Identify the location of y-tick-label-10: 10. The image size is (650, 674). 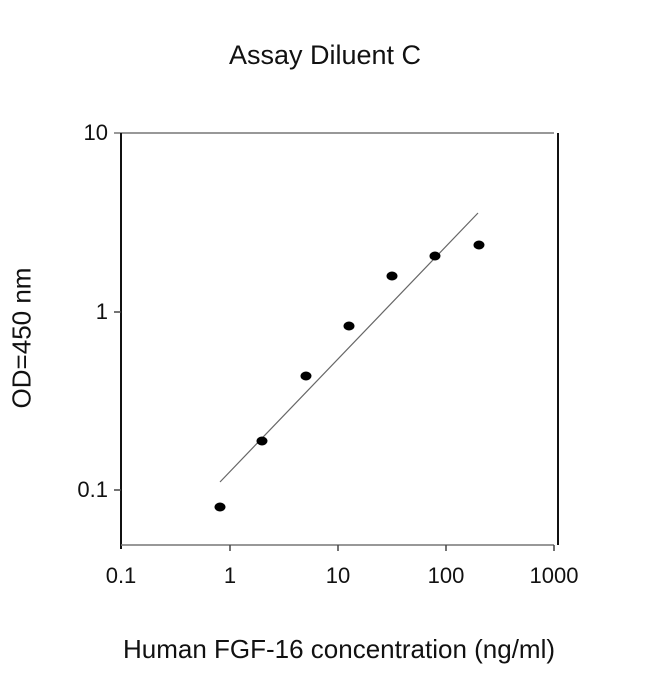
(95, 132).